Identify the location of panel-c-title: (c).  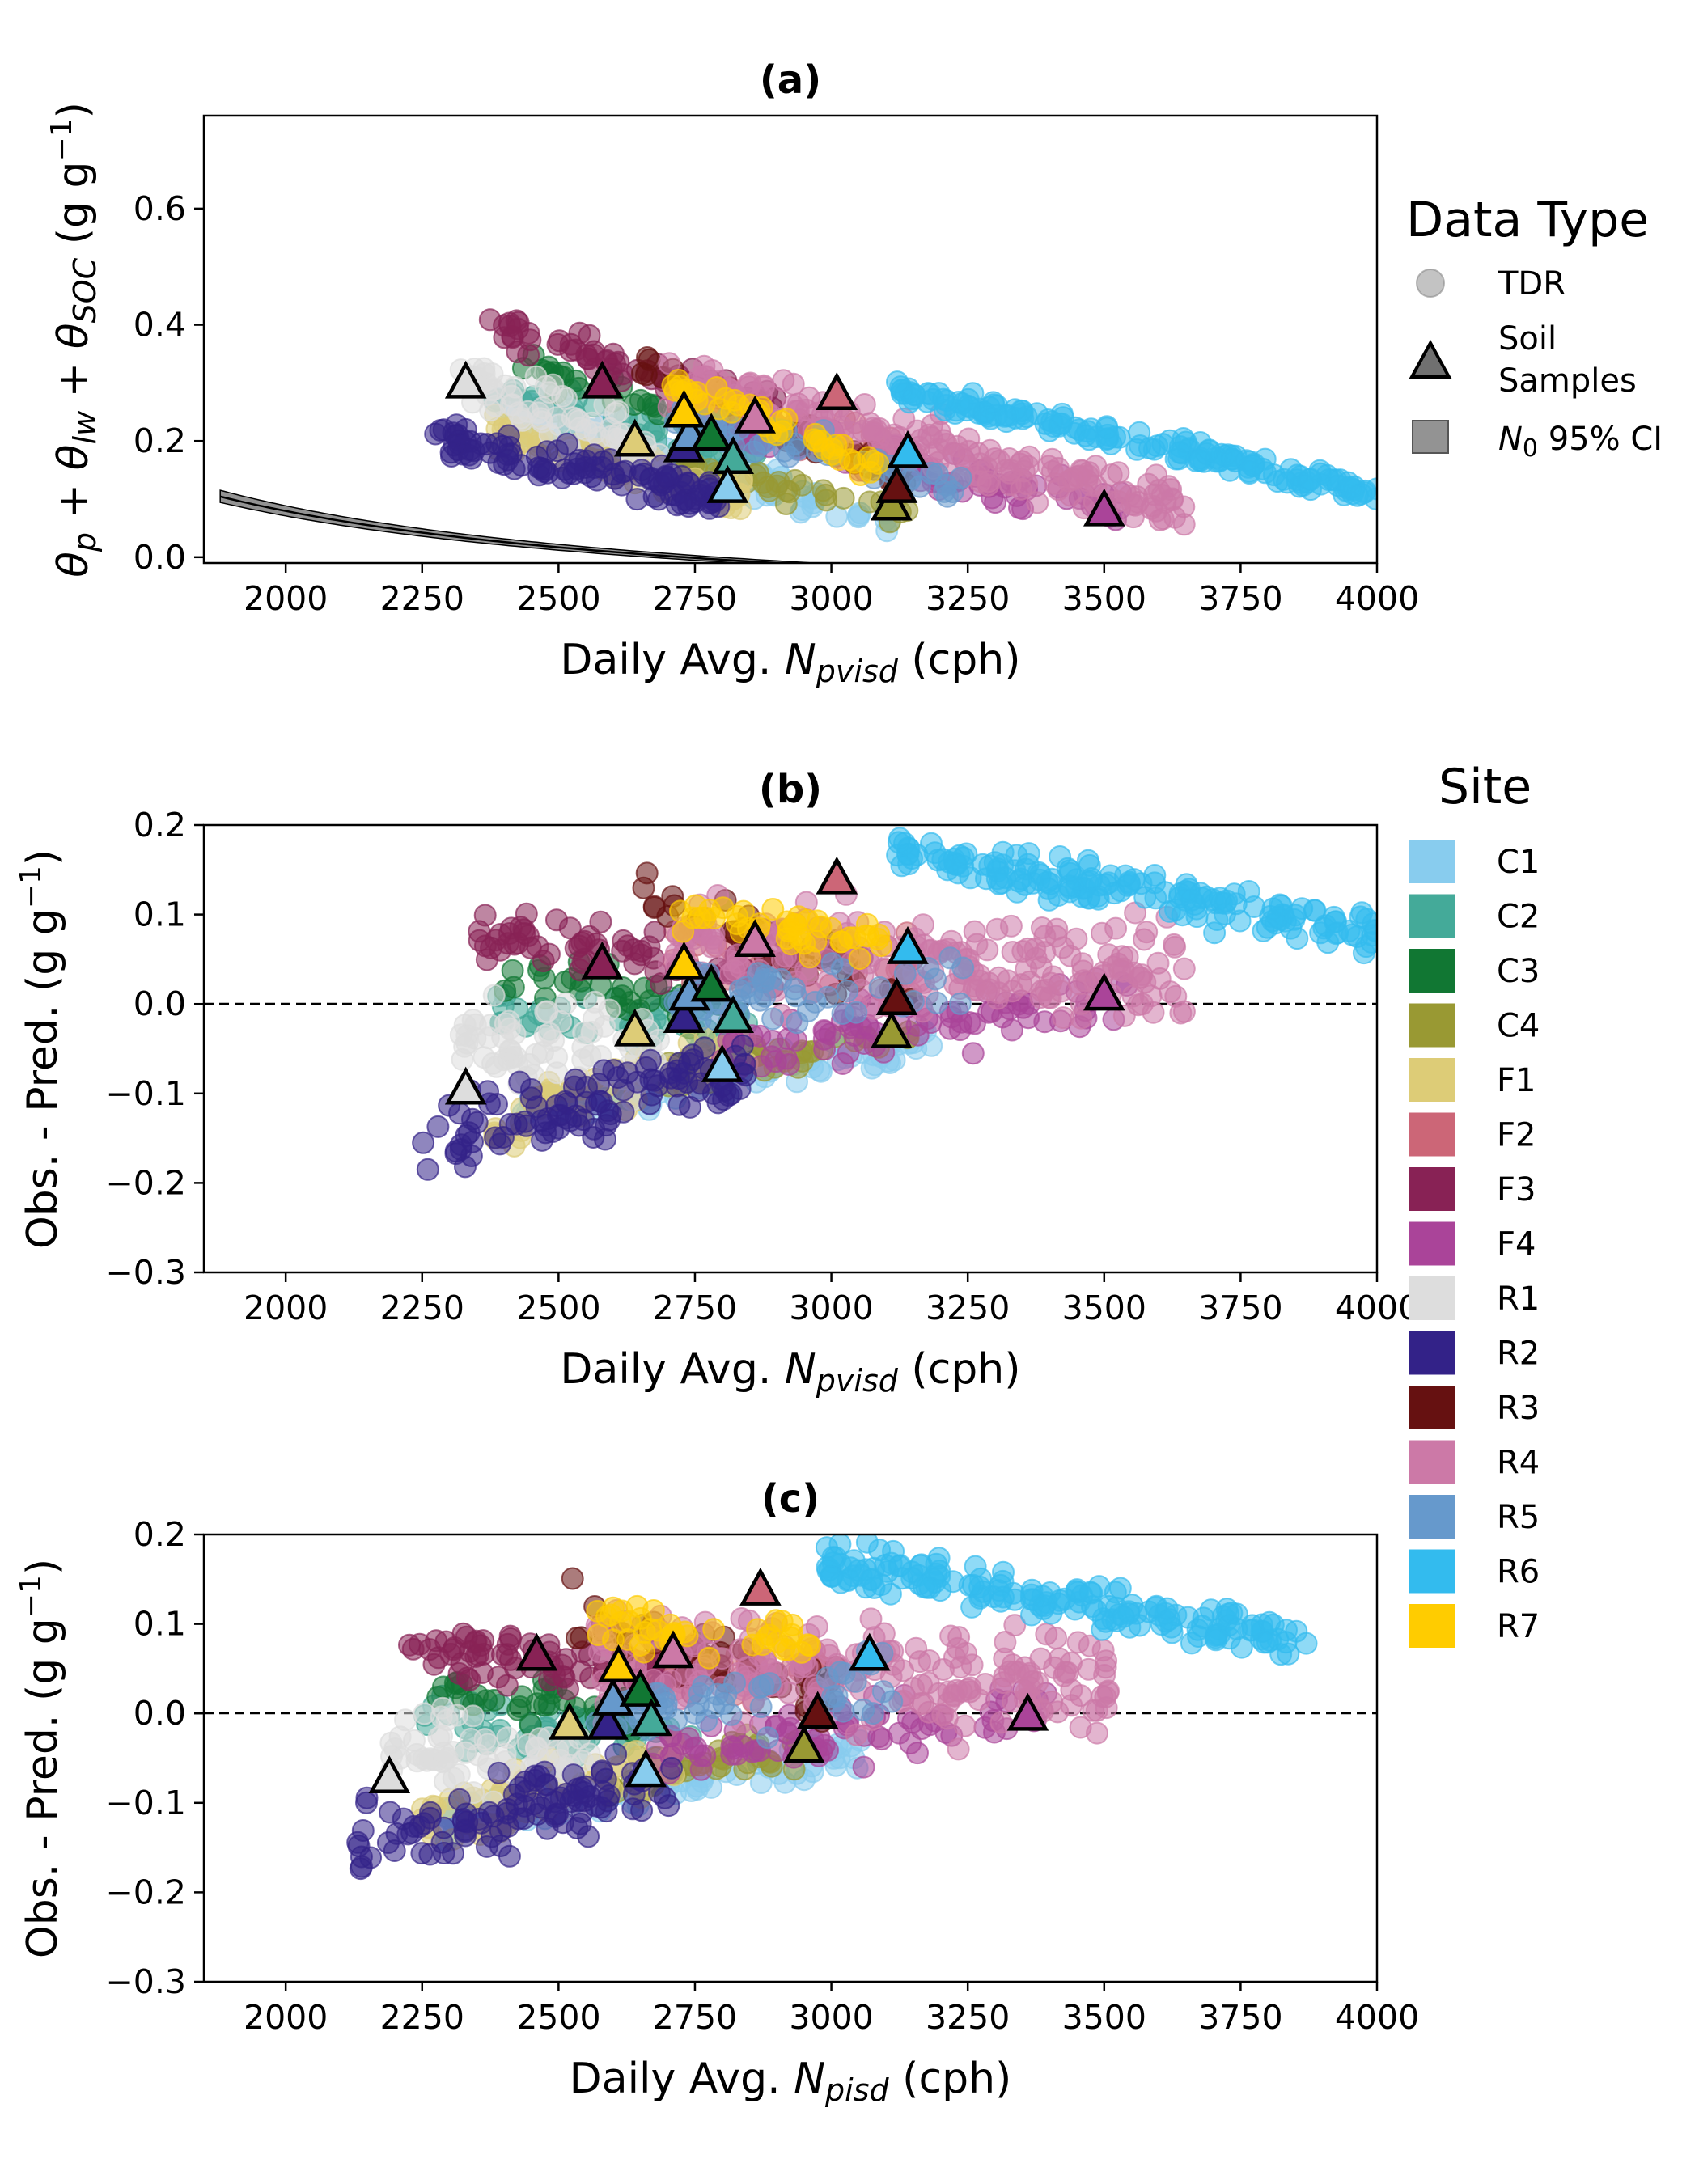
(790, 1499).